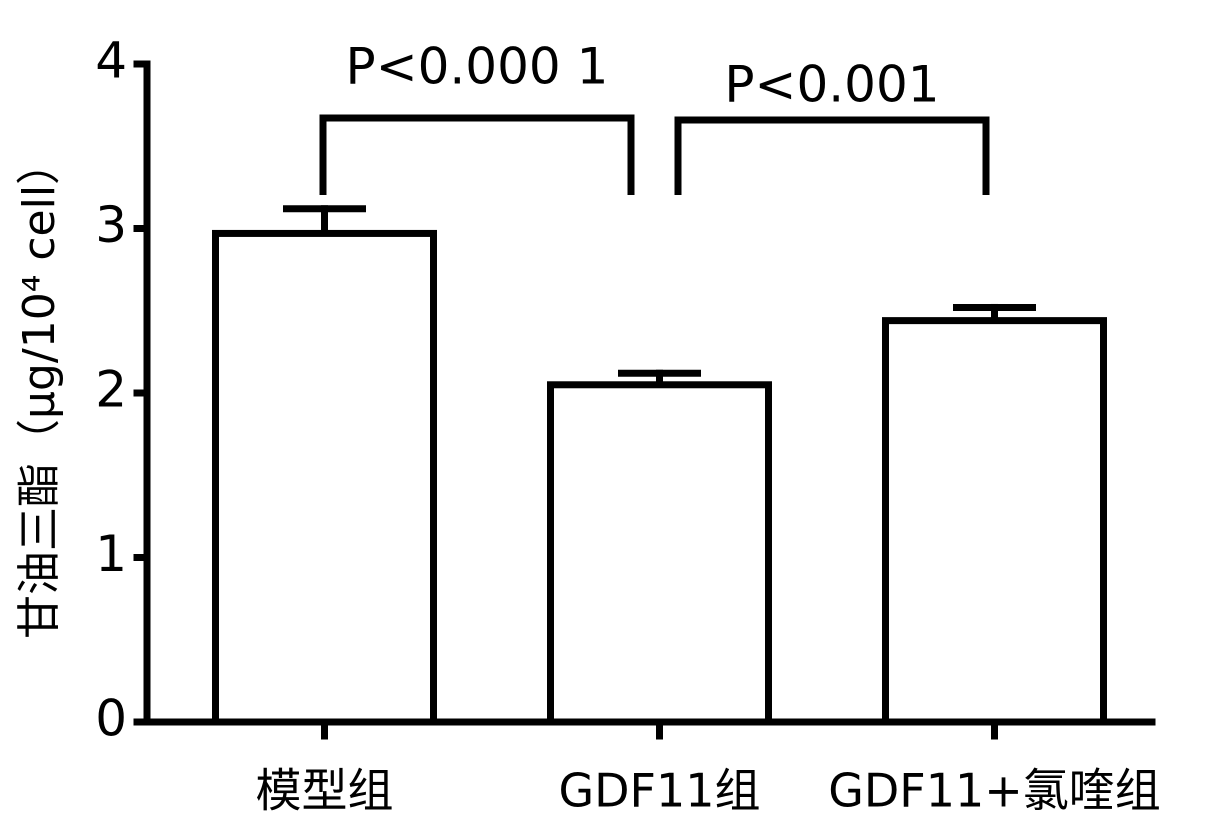  Describe the element at coordinates (477, 67) in the screenshot. I see `significance-label: P<0.000 1` at that location.